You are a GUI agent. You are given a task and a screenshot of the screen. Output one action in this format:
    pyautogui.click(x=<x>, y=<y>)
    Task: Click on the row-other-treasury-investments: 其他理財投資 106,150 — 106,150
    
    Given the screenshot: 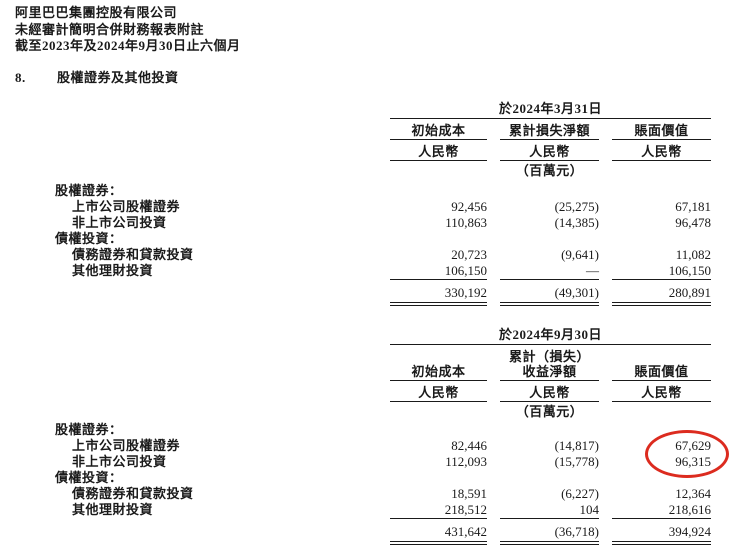 What is the action you would take?
    pyautogui.click(x=355, y=271)
    